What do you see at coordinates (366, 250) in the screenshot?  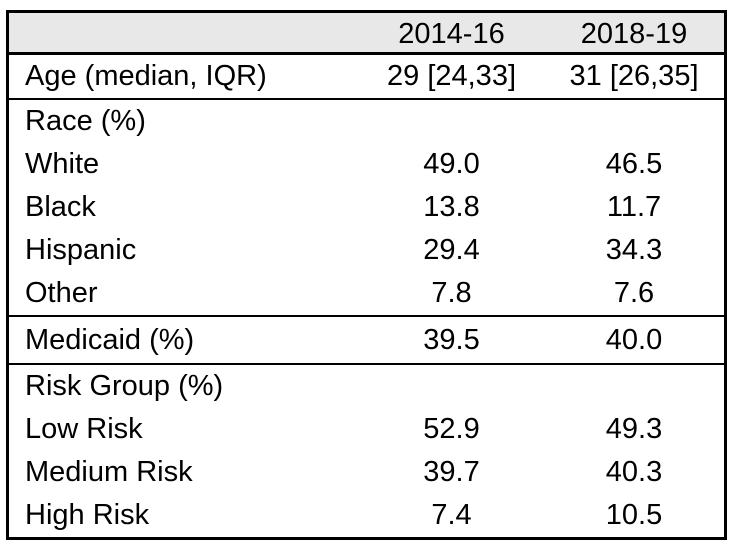 I see `table-row: Hispanic 29.4 34.3` at bounding box center [366, 250].